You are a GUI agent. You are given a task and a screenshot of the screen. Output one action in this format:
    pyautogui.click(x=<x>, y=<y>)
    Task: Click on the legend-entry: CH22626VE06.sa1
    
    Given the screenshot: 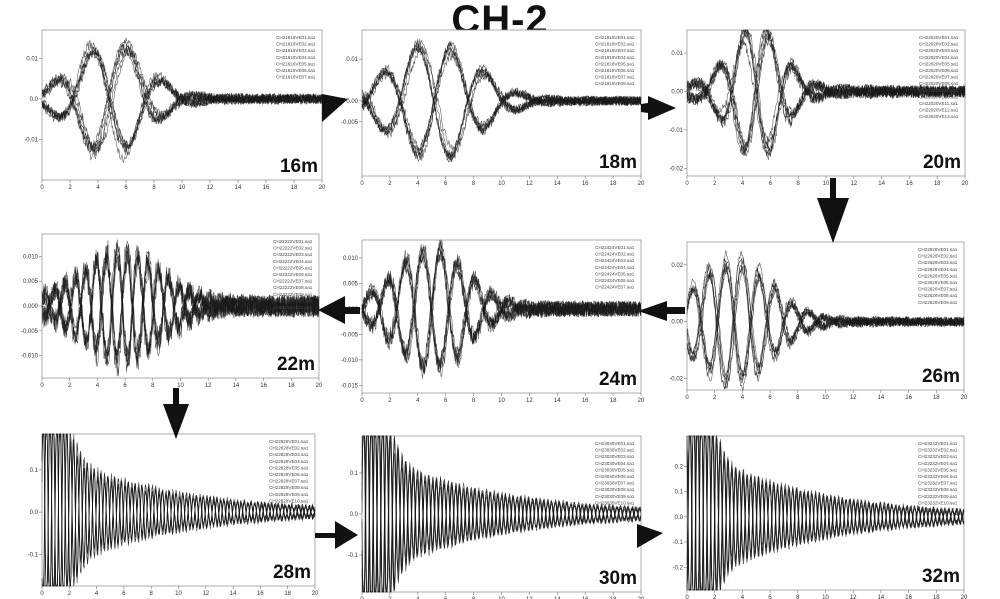 What is the action you would take?
    pyautogui.click(x=938, y=282)
    